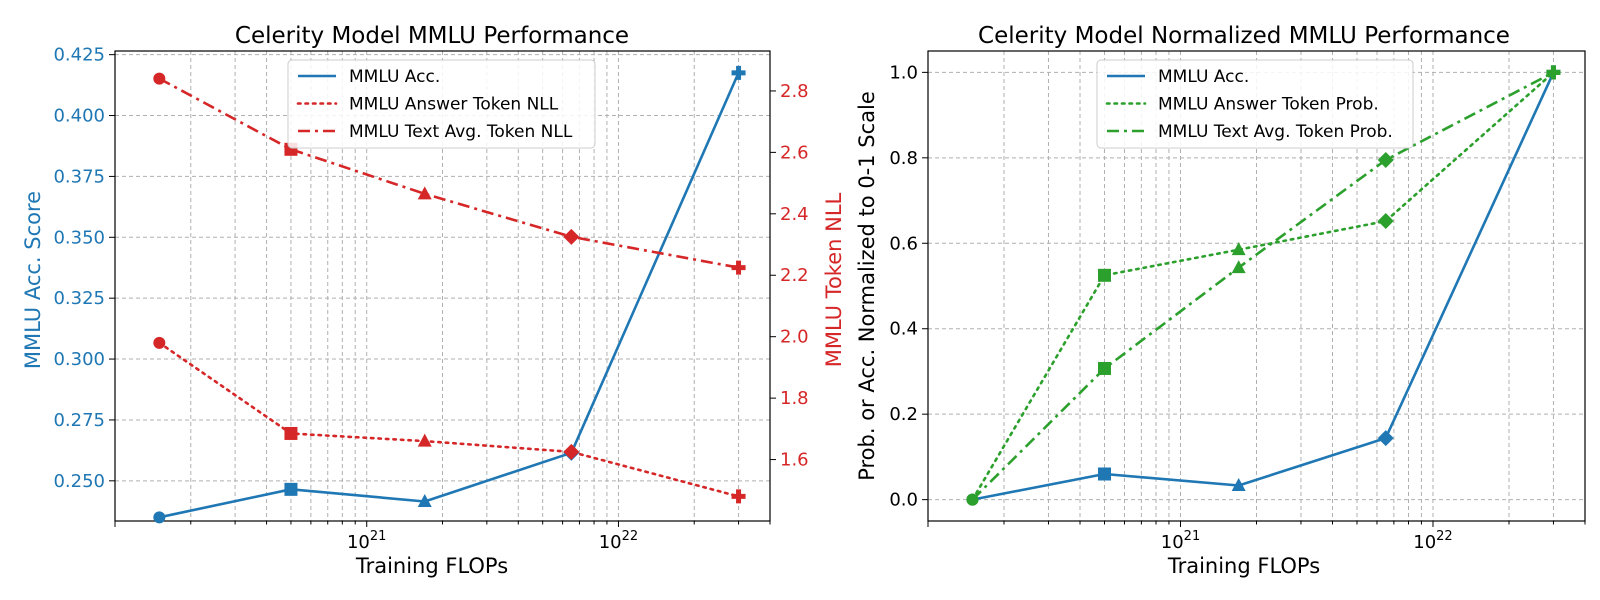 This screenshot has width=1600, height=600. What do you see at coordinates (834, 279) in the screenshot?
I see `chart1-y2label: MMLU Token NLL` at bounding box center [834, 279].